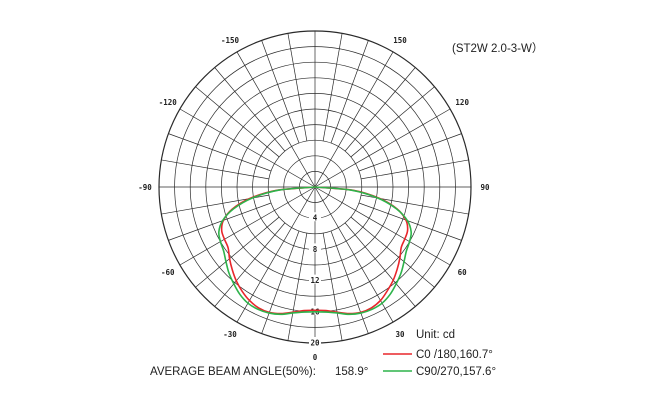 This screenshot has width=650, height=400. What do you see at coordinates (456, 372) in the screenshot?
I see `legend-label-c90: C90/270,157.6°` at bounding box center [456, 372].